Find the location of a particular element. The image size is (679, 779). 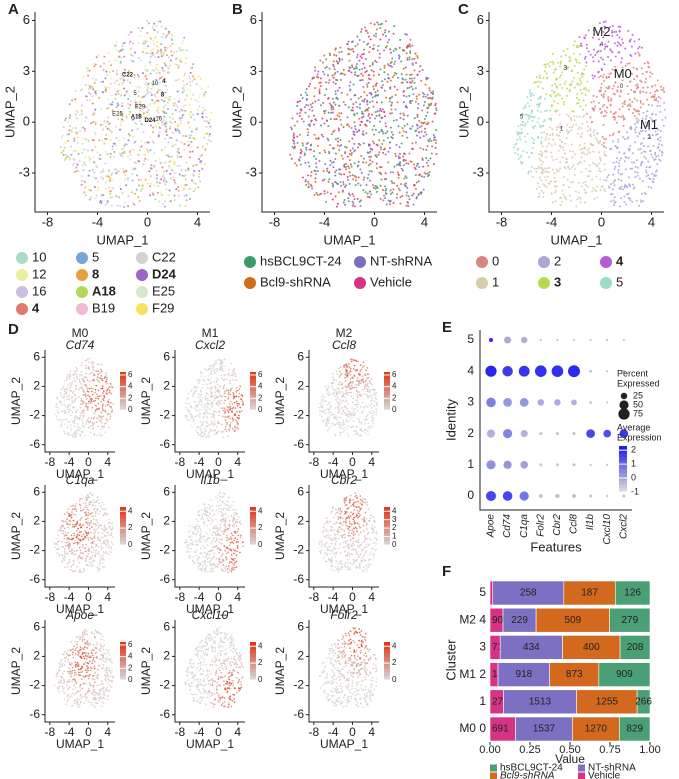

colorbar-step is located at coordinates (253, 404).